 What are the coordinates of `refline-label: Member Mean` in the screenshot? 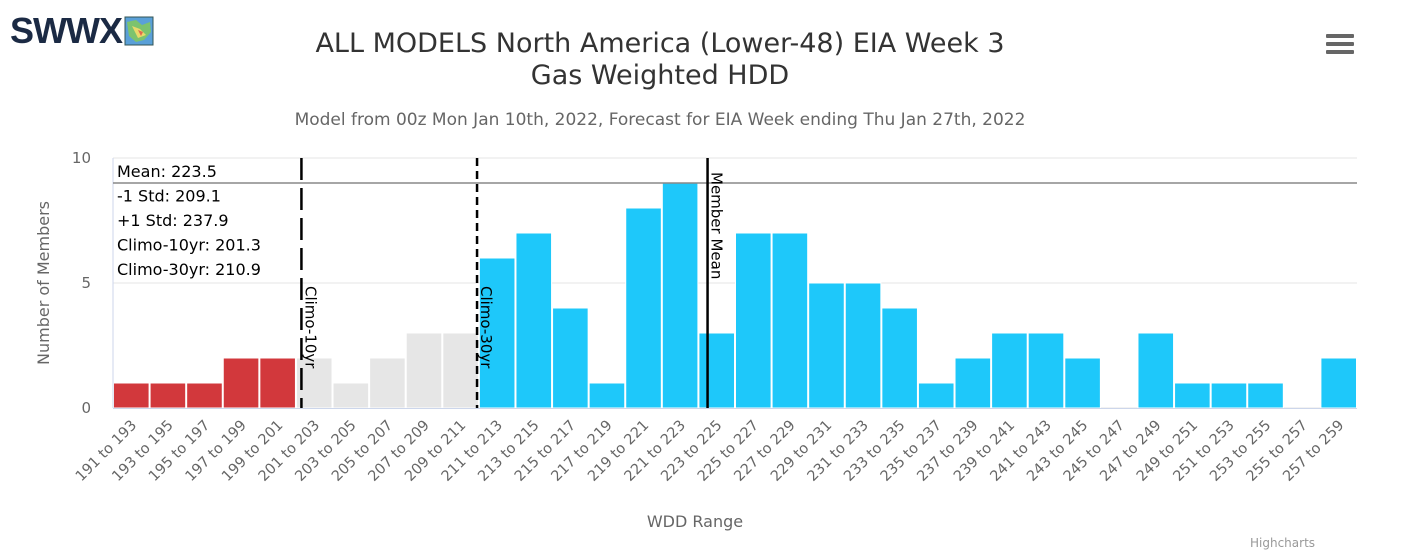 It's located at (717, 225).